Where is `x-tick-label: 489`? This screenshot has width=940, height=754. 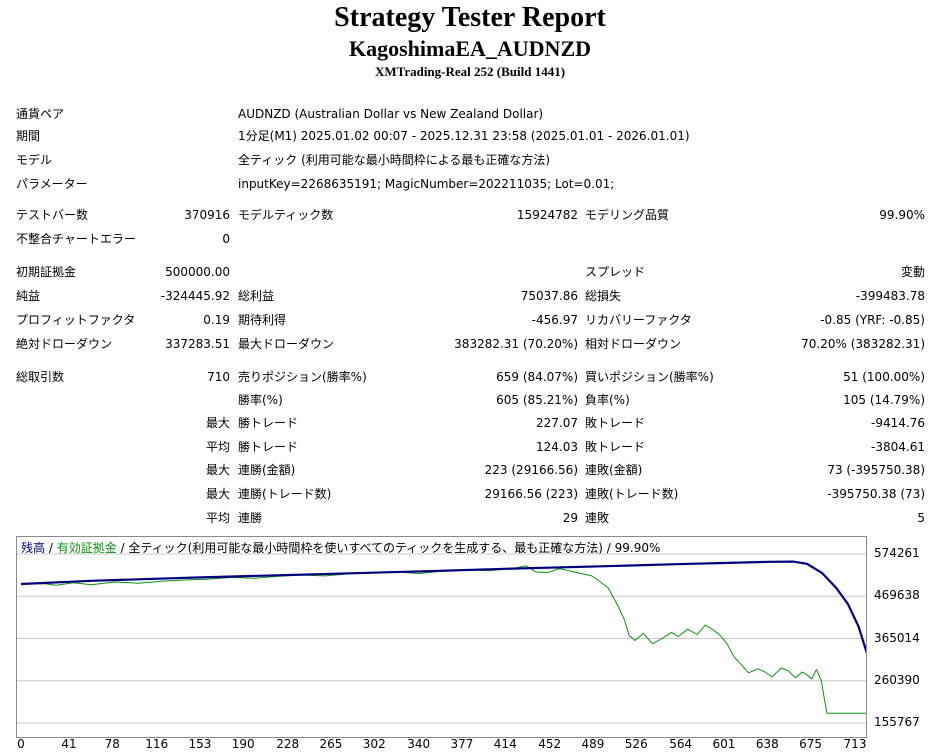 x-tick-label: 489 is located at coordinates (593, 744).